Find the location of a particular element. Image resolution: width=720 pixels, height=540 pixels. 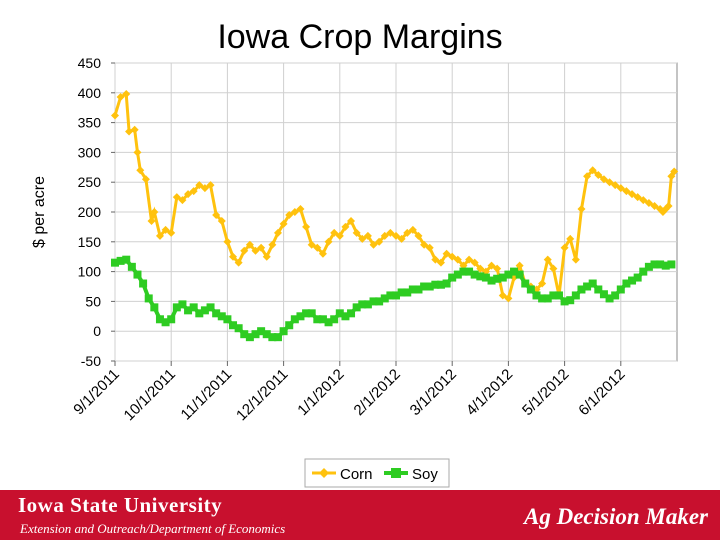

y-tick-label: 0 is located at coordinates (97, 331).